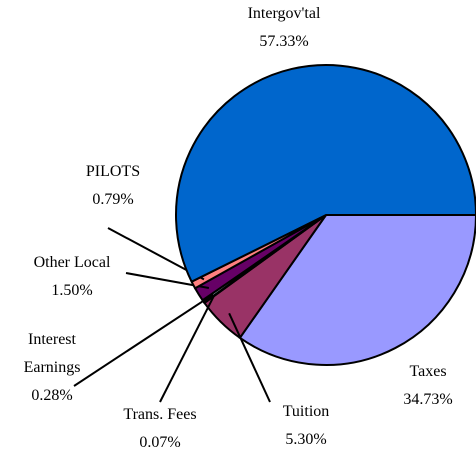 This screenshot has width=476, height=458. Describe the element at coordinates (72, 290) in the screenshot. I see `slice-value: 1.50%` at that location.